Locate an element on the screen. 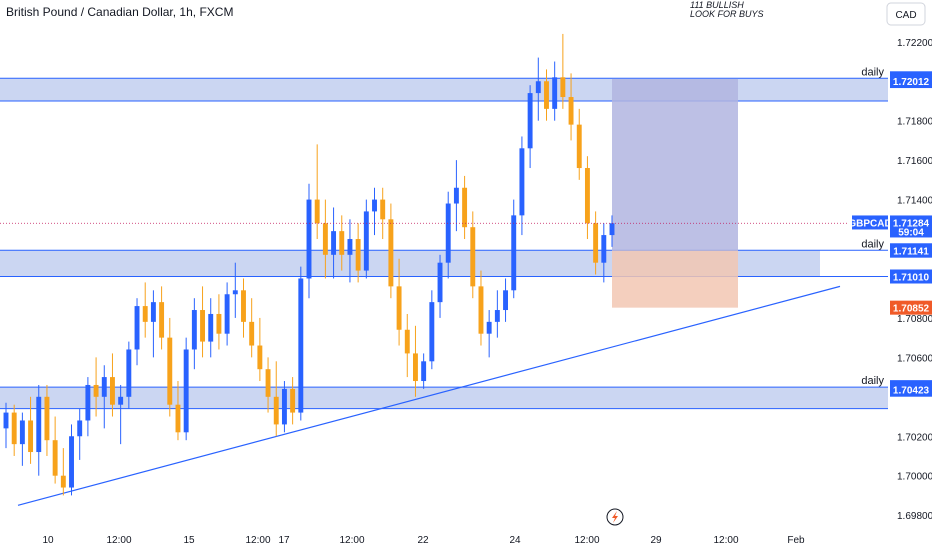 This screenshot has height=550, width=932. y-tick-label: 1.71600 is located at coordinates (914, 161).